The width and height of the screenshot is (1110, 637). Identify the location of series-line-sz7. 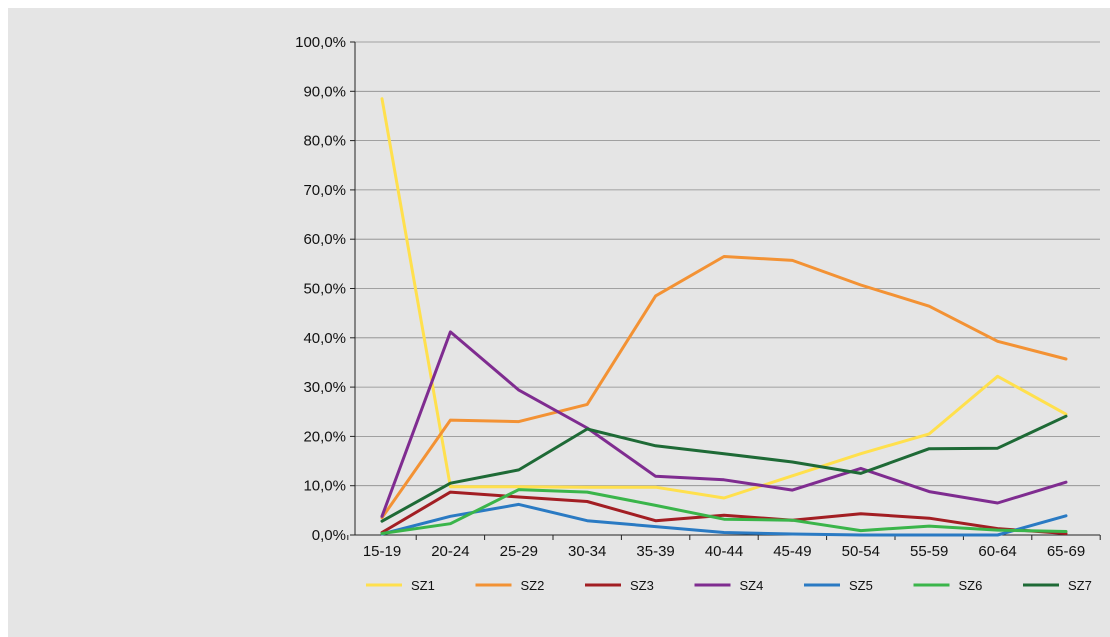
(724, 468).